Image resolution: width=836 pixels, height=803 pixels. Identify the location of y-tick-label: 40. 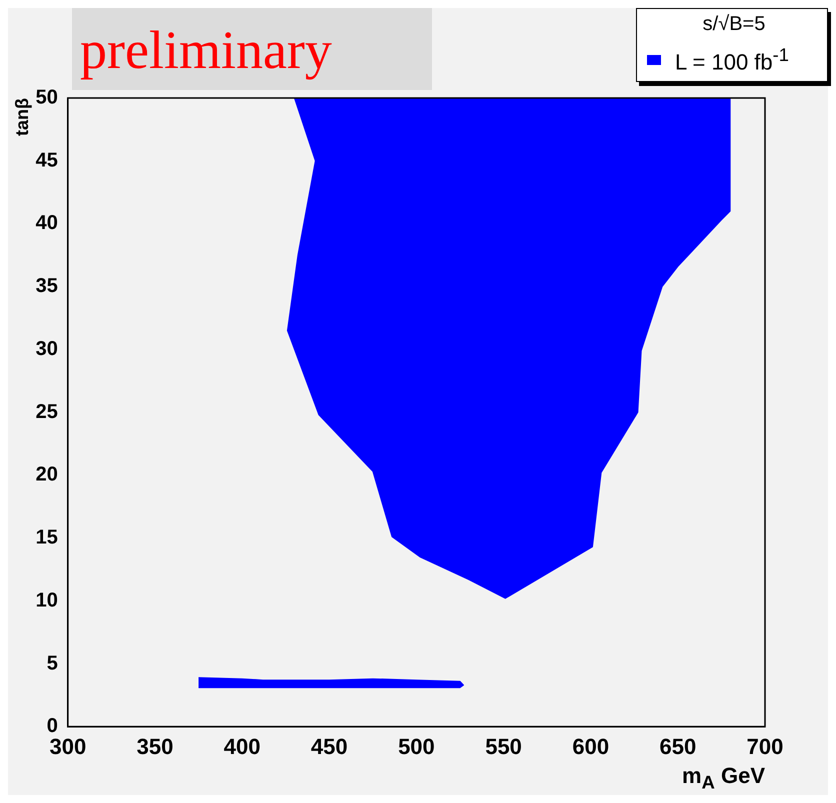
(47, 223).